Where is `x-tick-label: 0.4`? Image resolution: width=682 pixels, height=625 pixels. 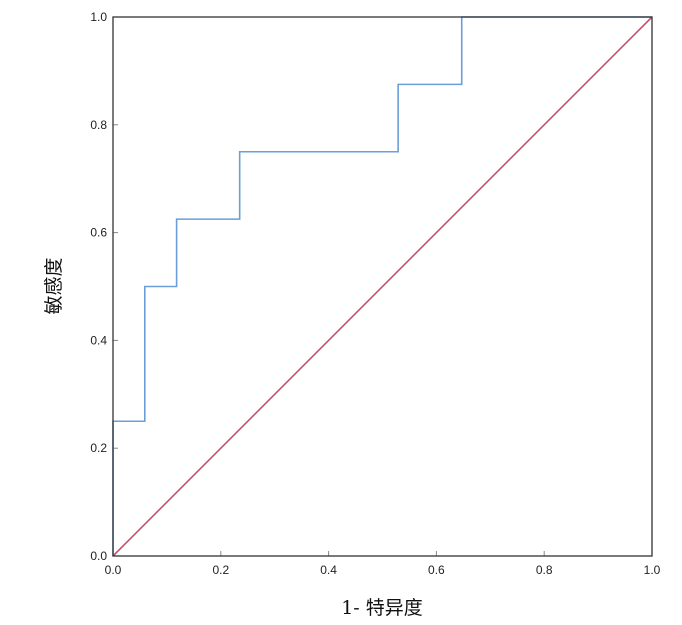 x-tick-label: 0.4 is located at coordinates (328, 570).